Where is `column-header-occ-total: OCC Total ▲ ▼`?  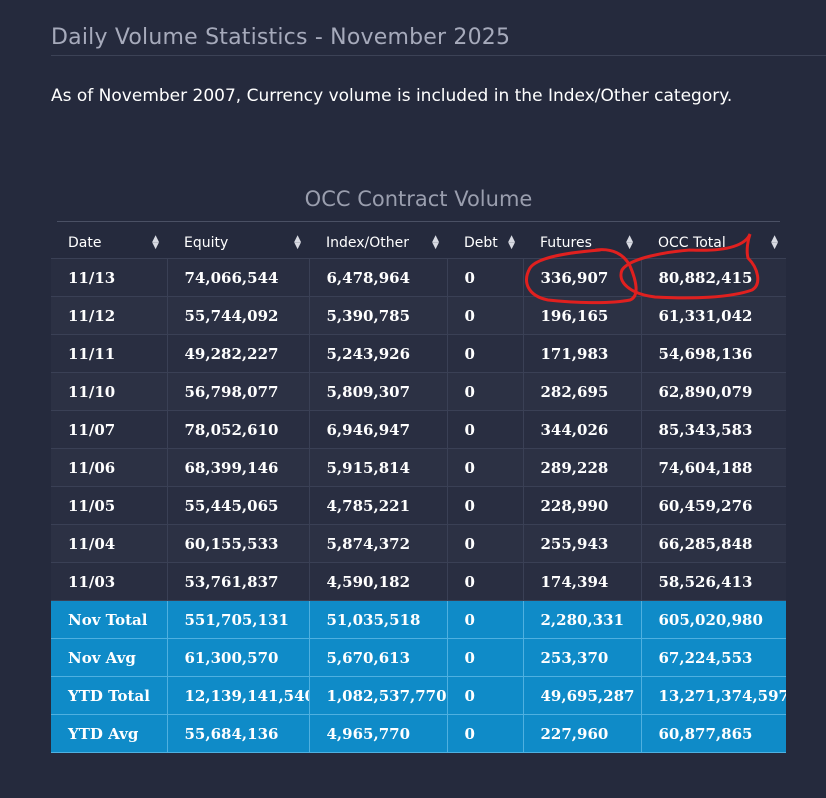 column-header-occ-total: OCC Total ▲ ▼ is located at coordinates (713, 243).